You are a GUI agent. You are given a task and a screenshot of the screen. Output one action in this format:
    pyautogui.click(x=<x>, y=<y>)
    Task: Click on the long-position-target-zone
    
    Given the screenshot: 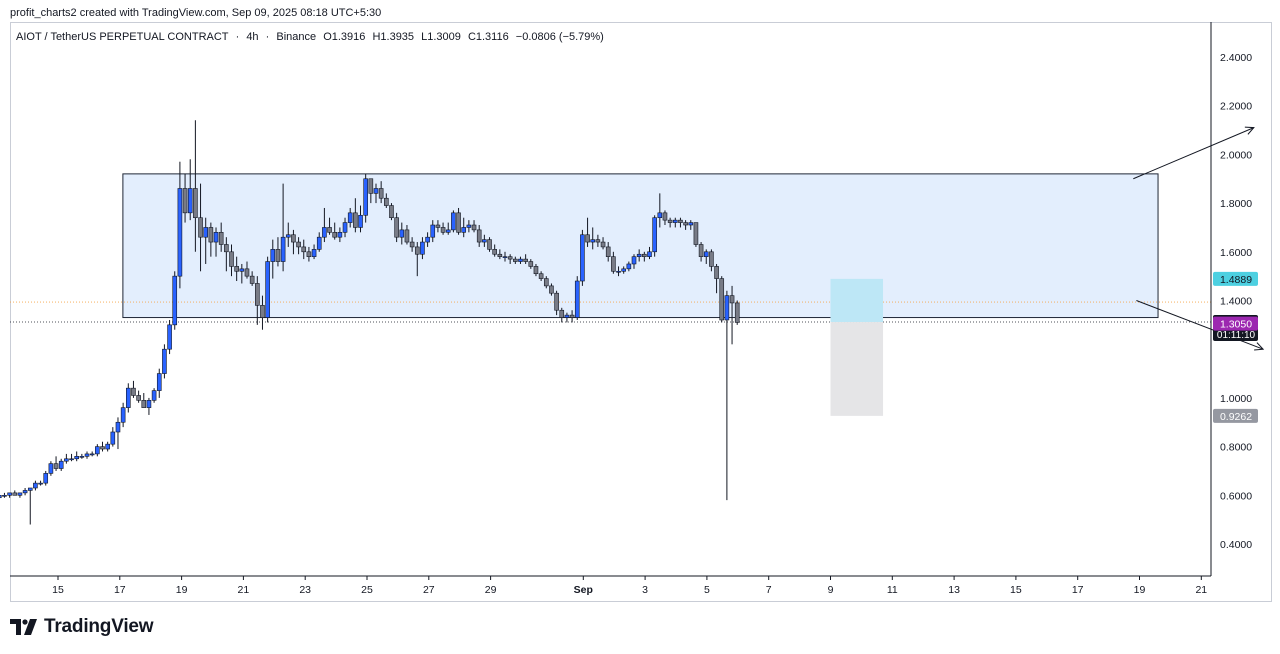 What is the action you would take?
    pyautogui.click(x=857, y=300)
    